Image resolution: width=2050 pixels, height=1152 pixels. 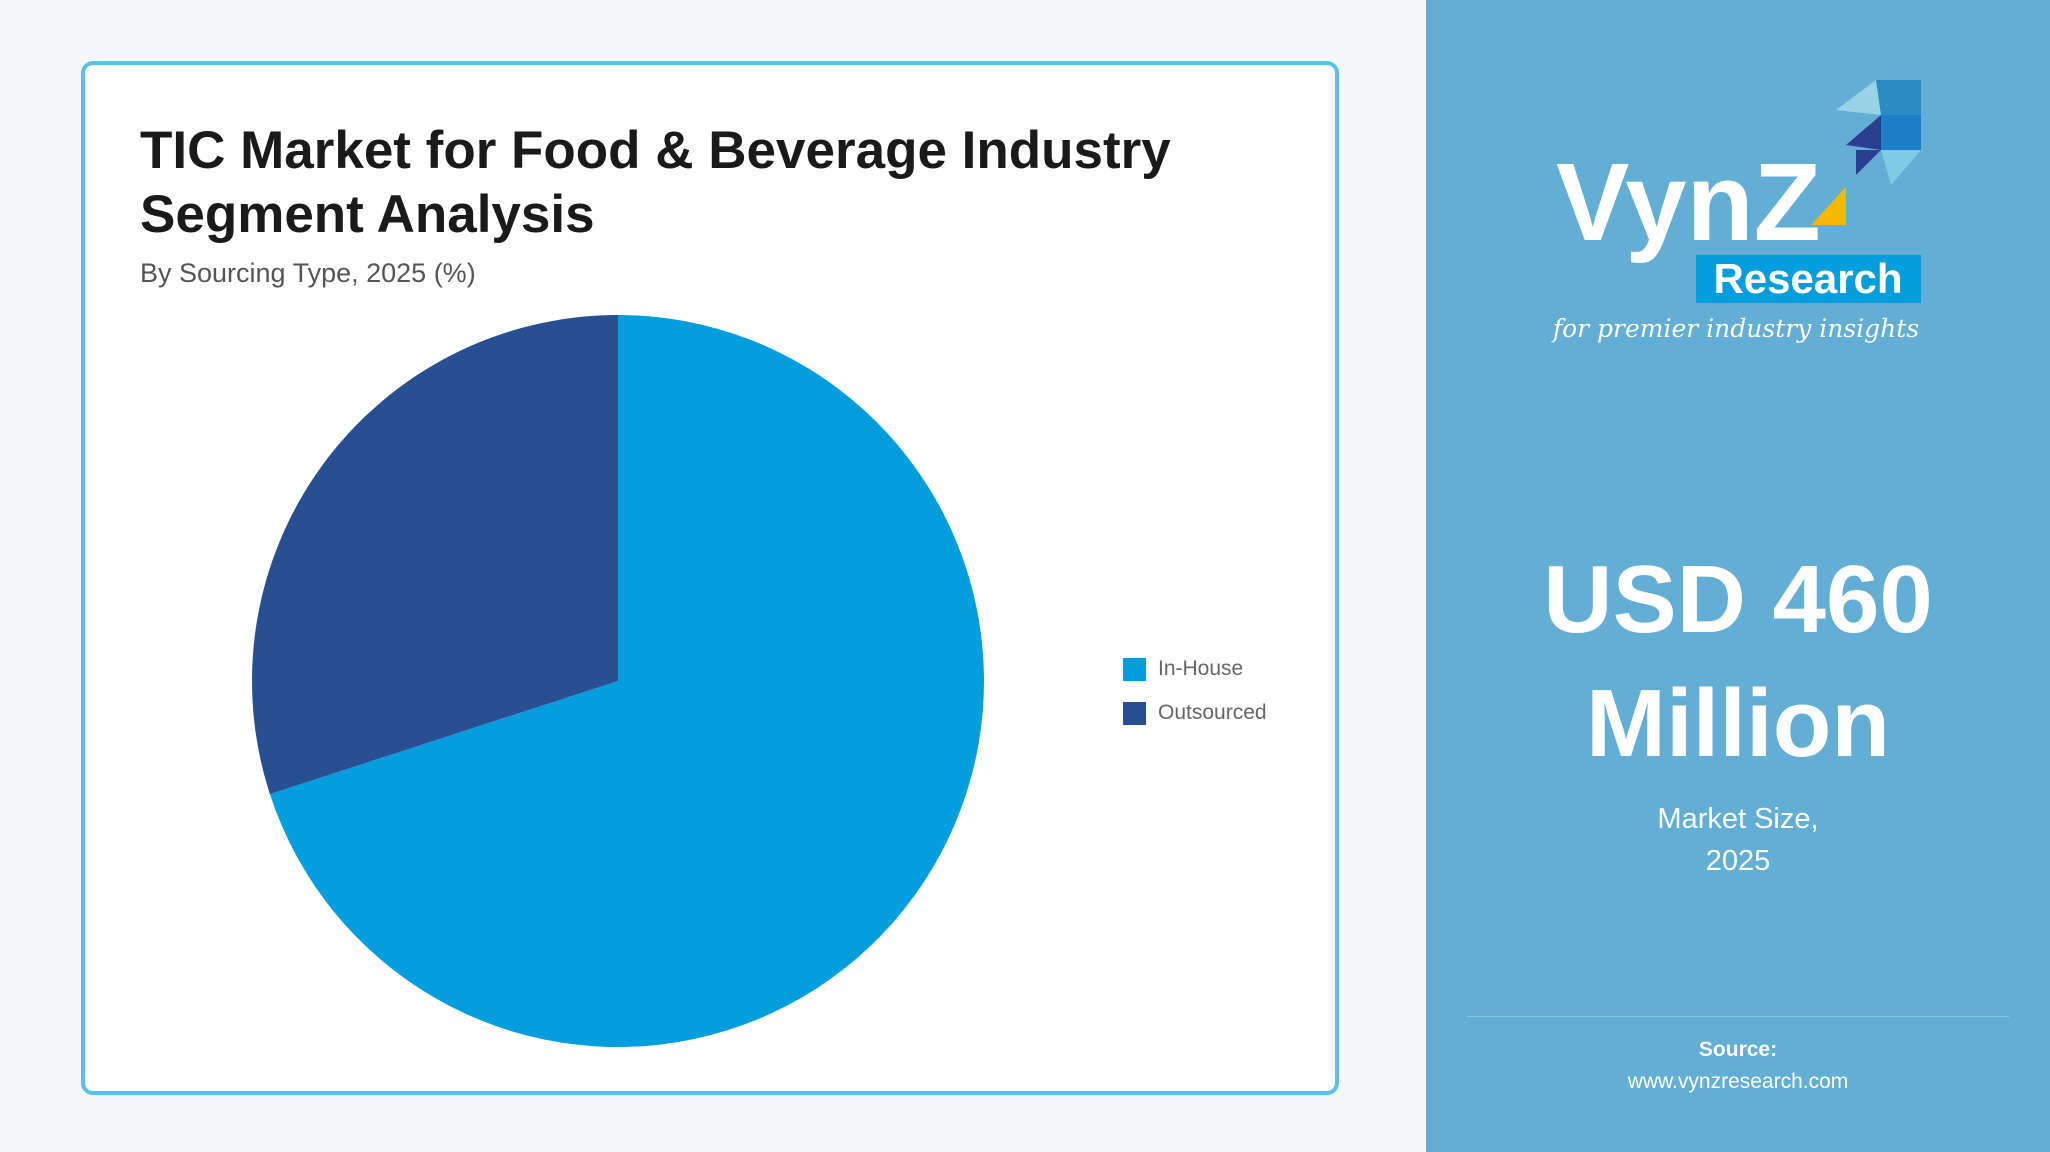 I want to click on legend-item: In-House, so click(x=1195, y=669).